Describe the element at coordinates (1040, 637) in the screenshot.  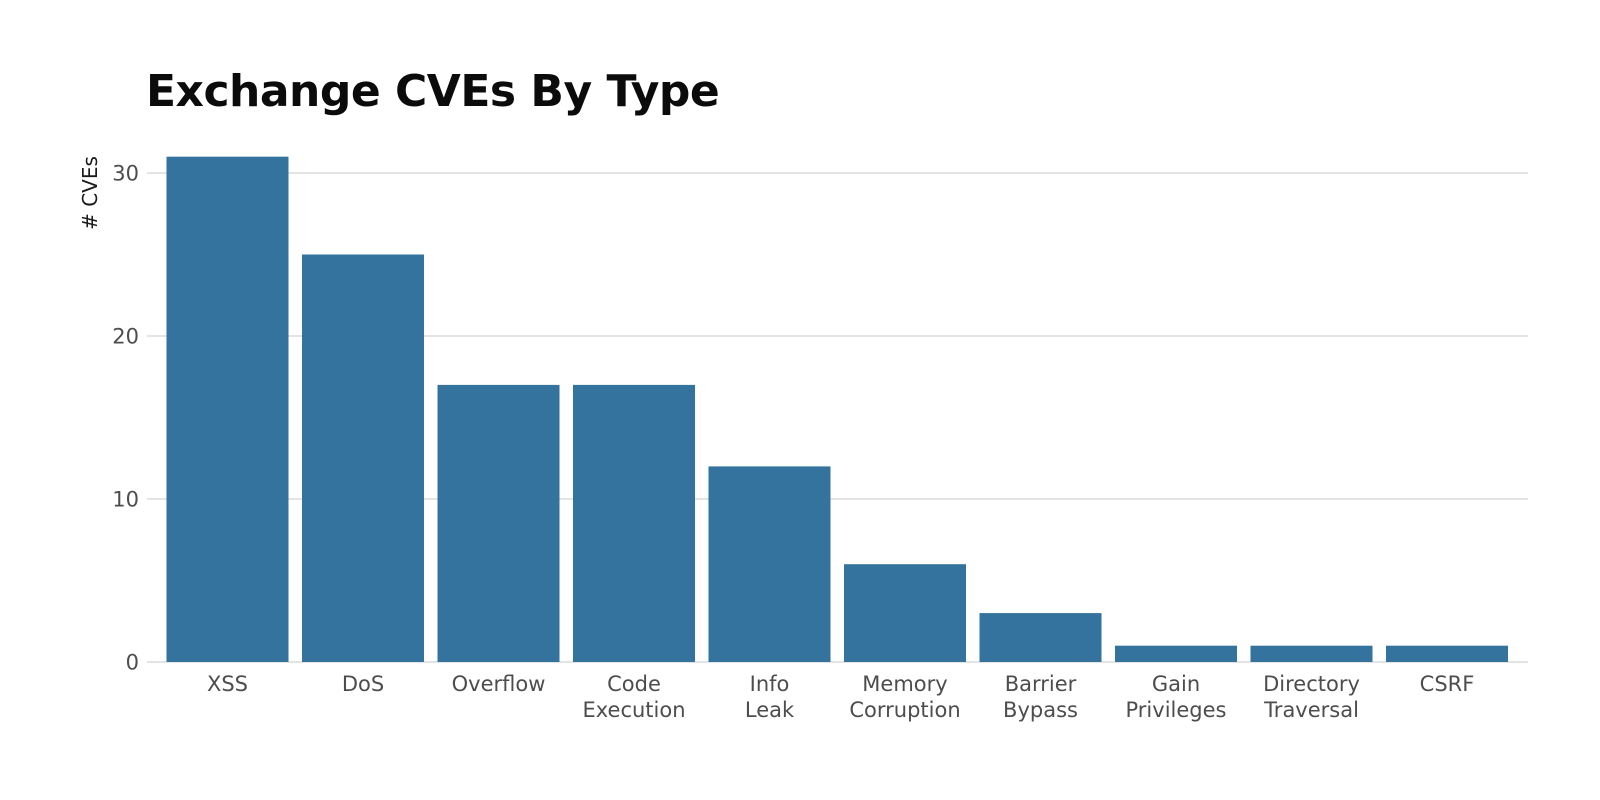
I see `bar-barrier-bypass` at that location.